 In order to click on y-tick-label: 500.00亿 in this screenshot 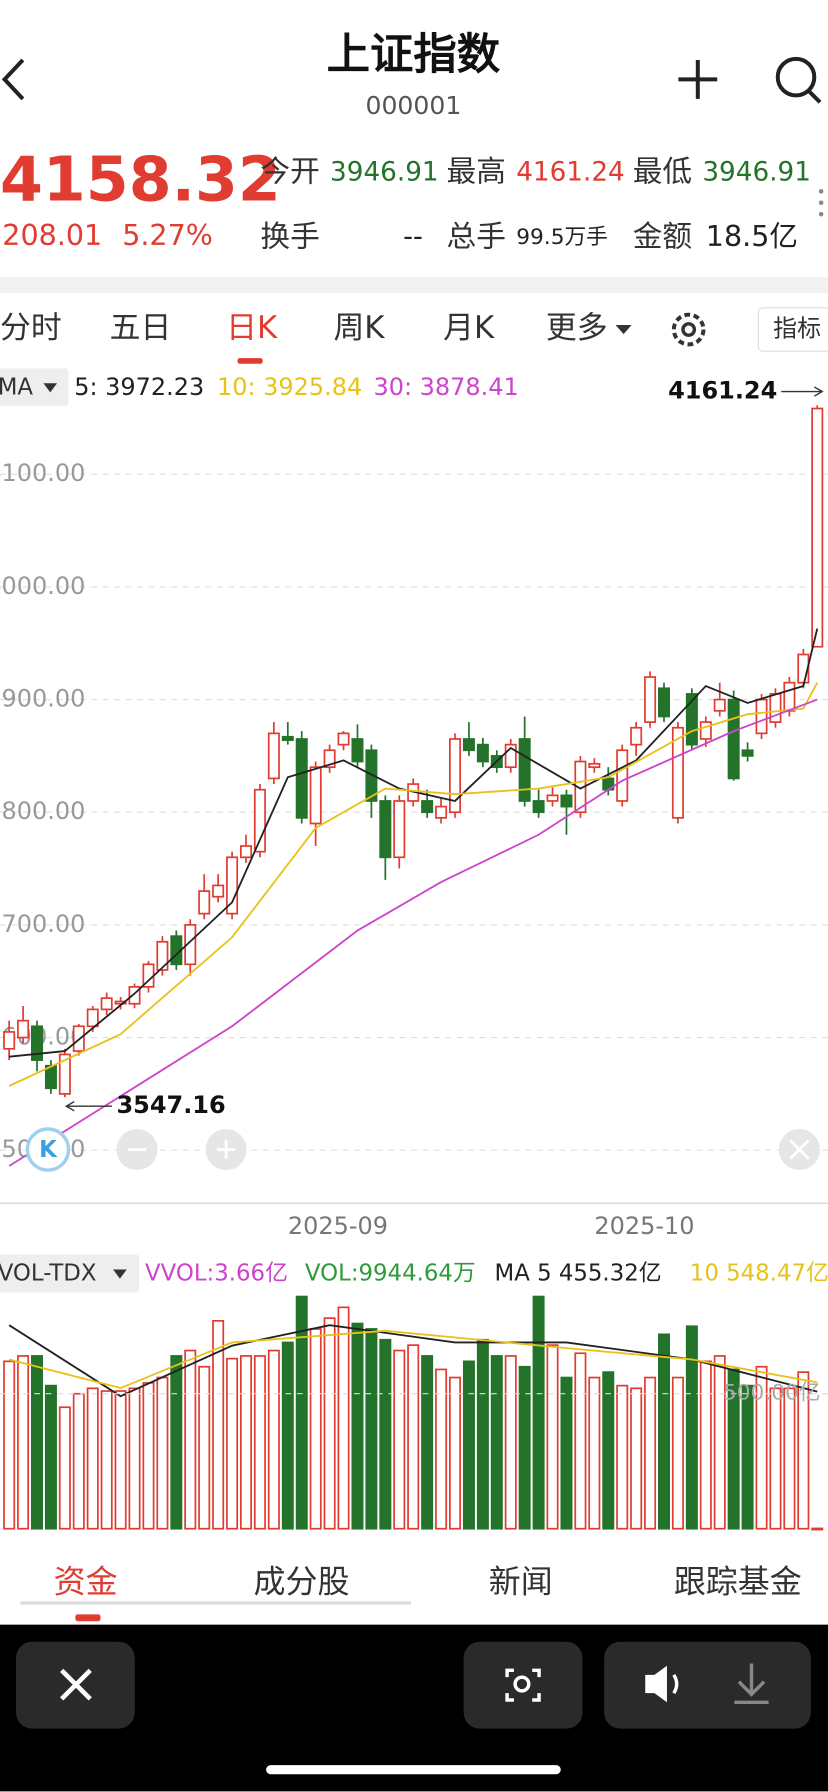, I will do `click(772, 1393)`.